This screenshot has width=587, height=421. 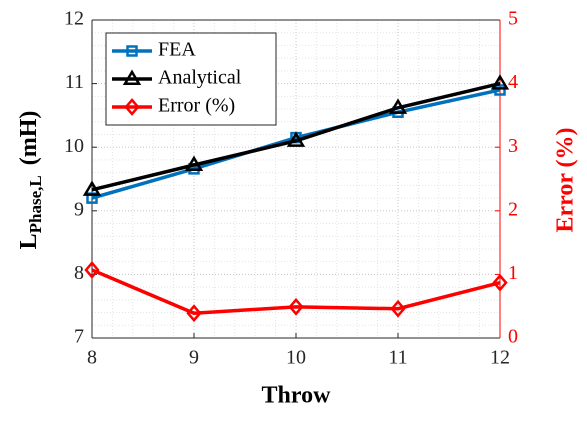 What do you see at coordinates (200, 78) in the screenshot?
I see `legend-label: Analytical` at bounding box center [200, 78].